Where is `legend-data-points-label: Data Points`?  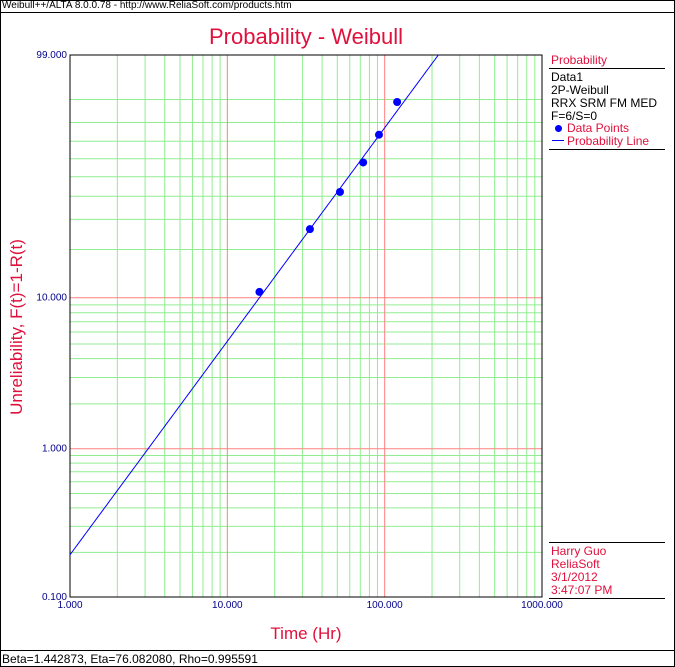 legend-data-points-label: Data Points is located at coordinates (598, 128).